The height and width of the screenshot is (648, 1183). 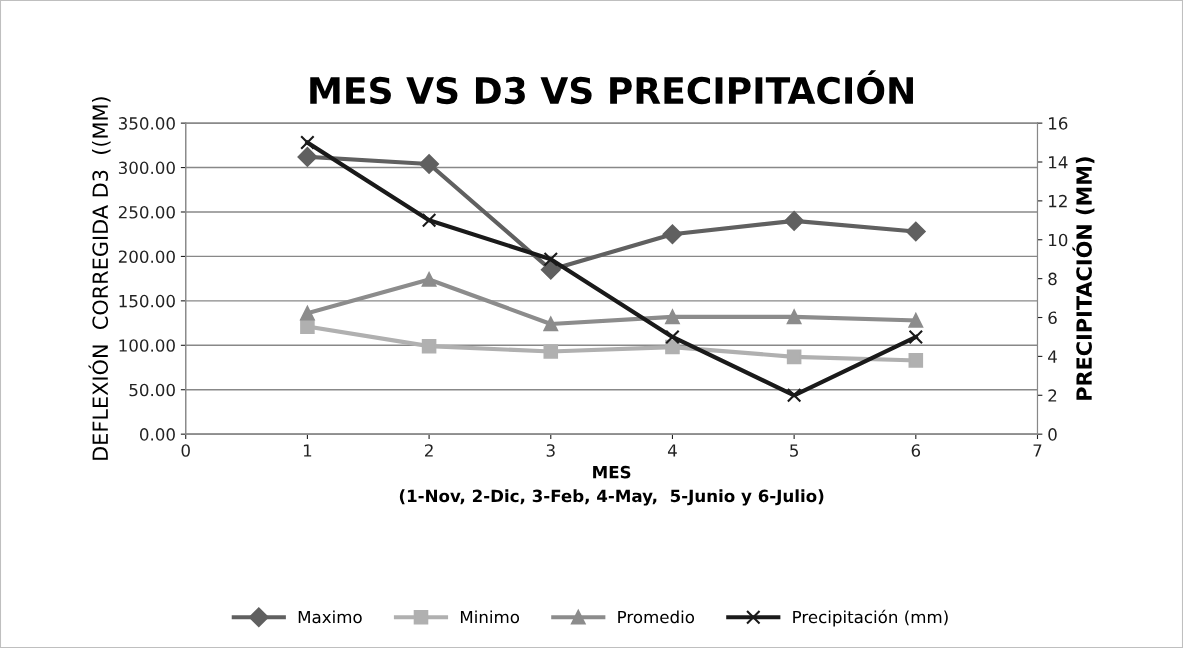 What do you see at coordinates (550, 450) in the screenshot?
I see `x-tick-label: 3` at bounding box center [550, 450].